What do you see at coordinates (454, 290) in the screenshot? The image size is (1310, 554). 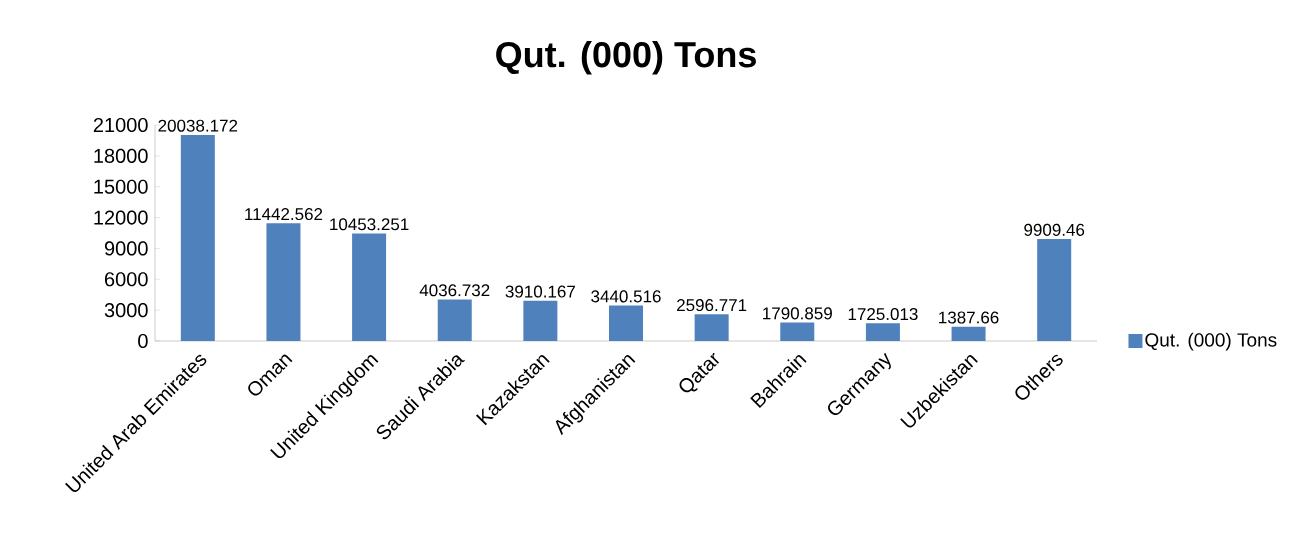 I see `data-label: 4036.732` at bounding box center [454, 290].